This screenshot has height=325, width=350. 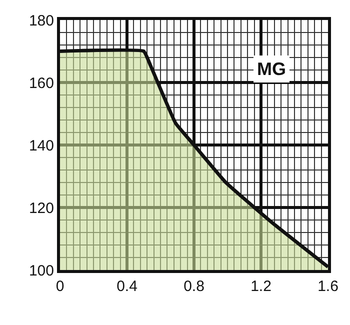 What do you see at coordinates (328, 286) in the screenshot?
I see `x-tick-label: 1.6` at bounding box center [328, 286].